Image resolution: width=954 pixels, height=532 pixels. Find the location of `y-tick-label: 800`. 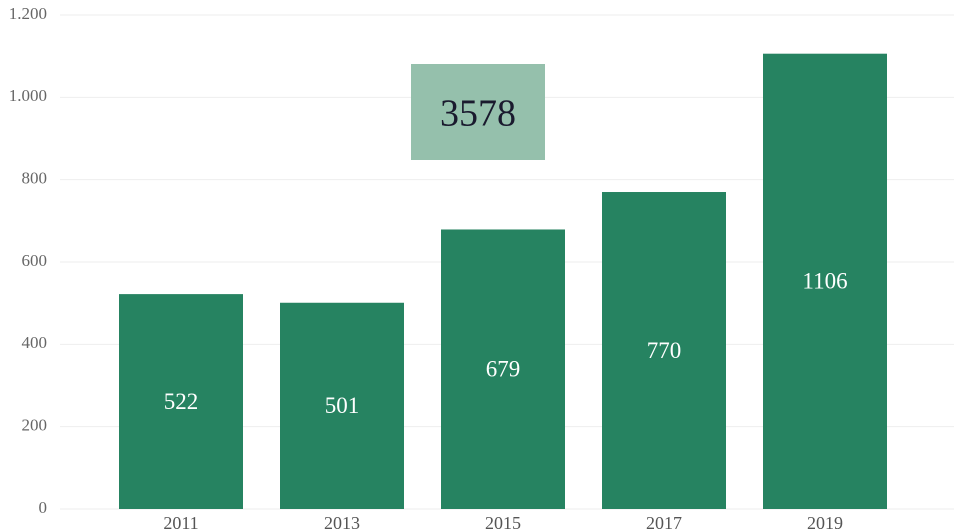

y-tick-label: 800 is located at coordinates (35, 178).